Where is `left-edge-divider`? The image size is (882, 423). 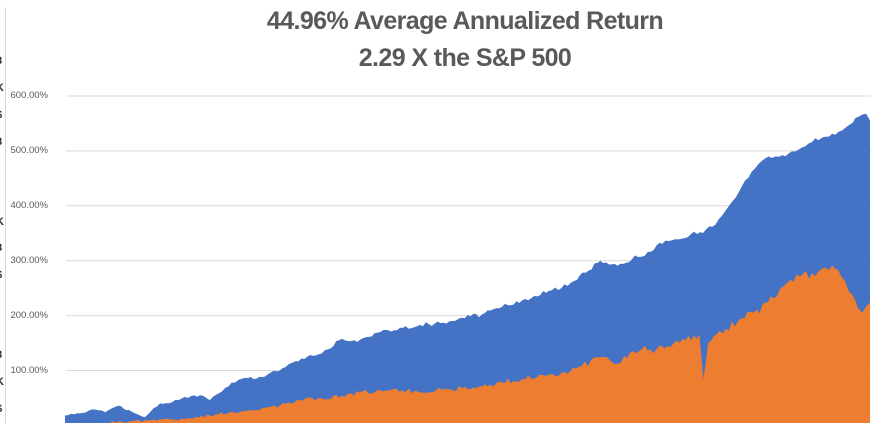
left-edge-divider is located at coordinates (5, 215).